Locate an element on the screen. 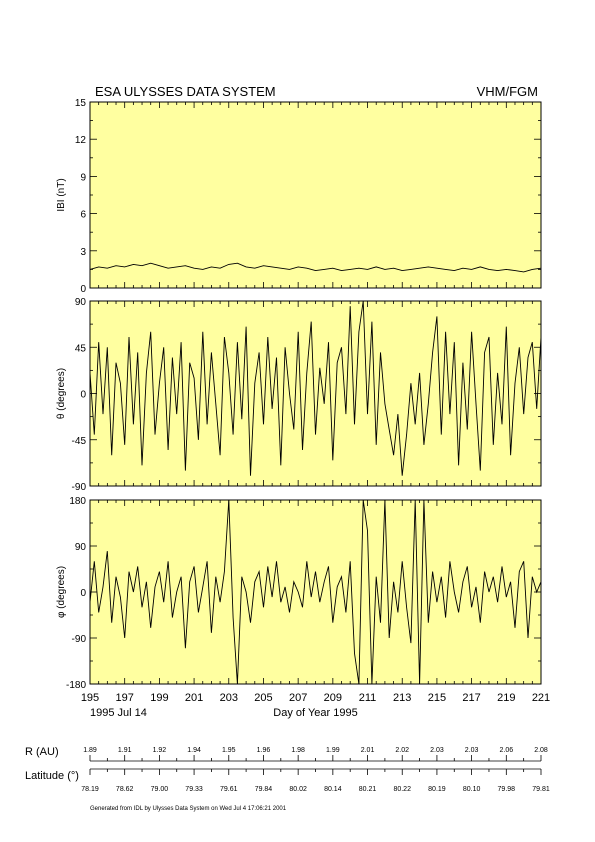  x-tick-label: 199 is located at coordinates (159, 698).